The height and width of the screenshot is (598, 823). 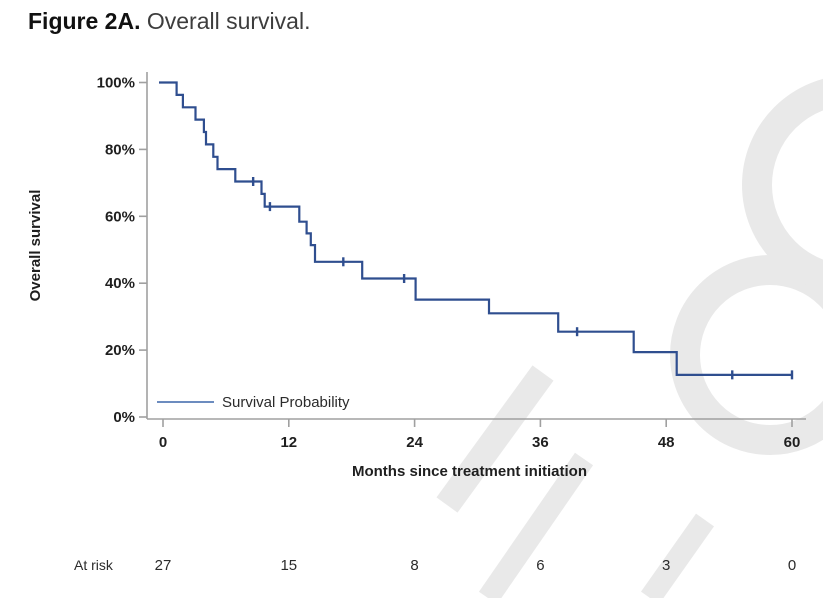 I want to click on at-risk-count: 8, so click(x=414, y=565).